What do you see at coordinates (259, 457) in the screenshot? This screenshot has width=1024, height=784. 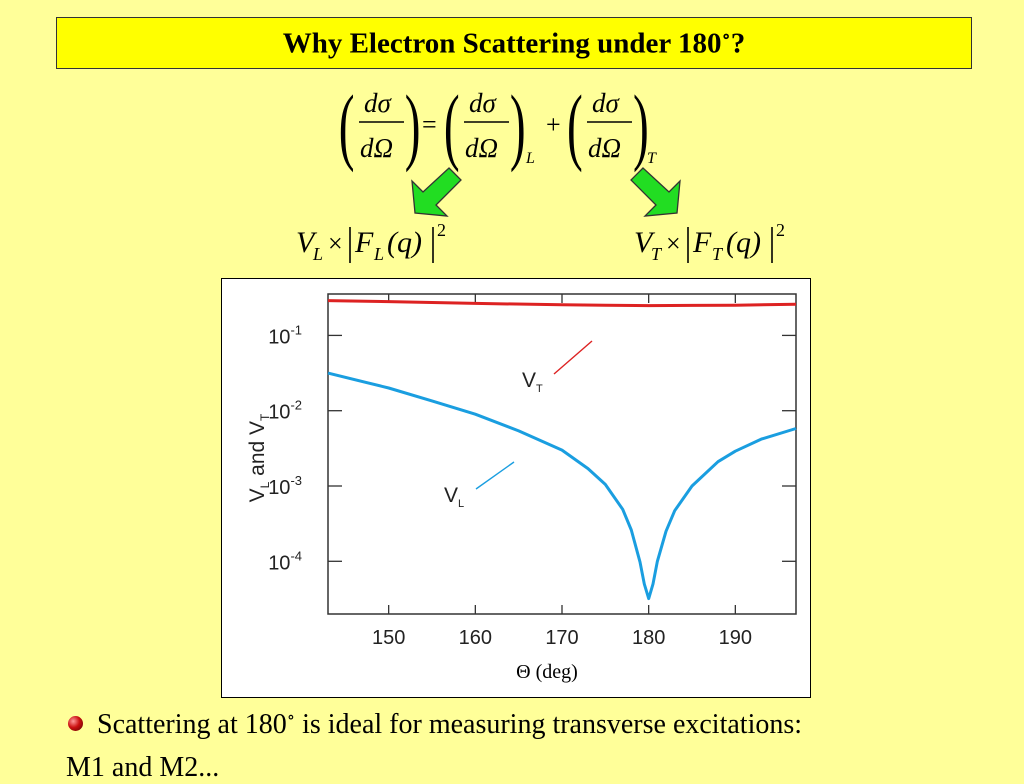 I see `y-axis-label: VL and VT` at bounding box center [259, 457].